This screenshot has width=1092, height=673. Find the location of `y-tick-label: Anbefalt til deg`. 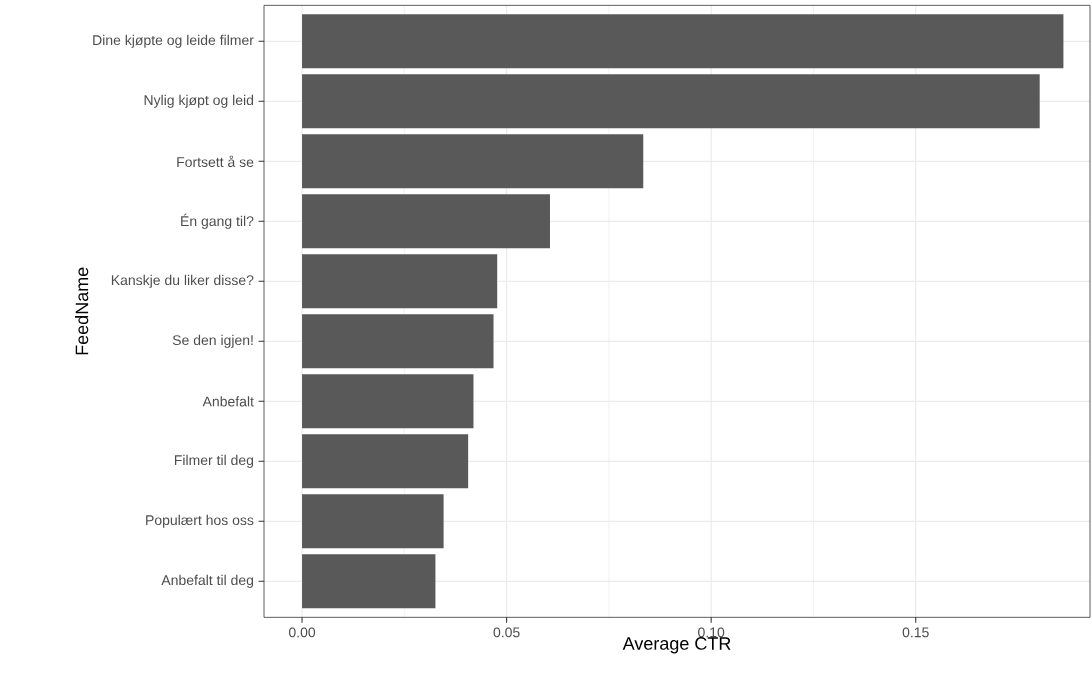

y-tick-label: Anbefalt til deg is located at coordinates (207, 581).